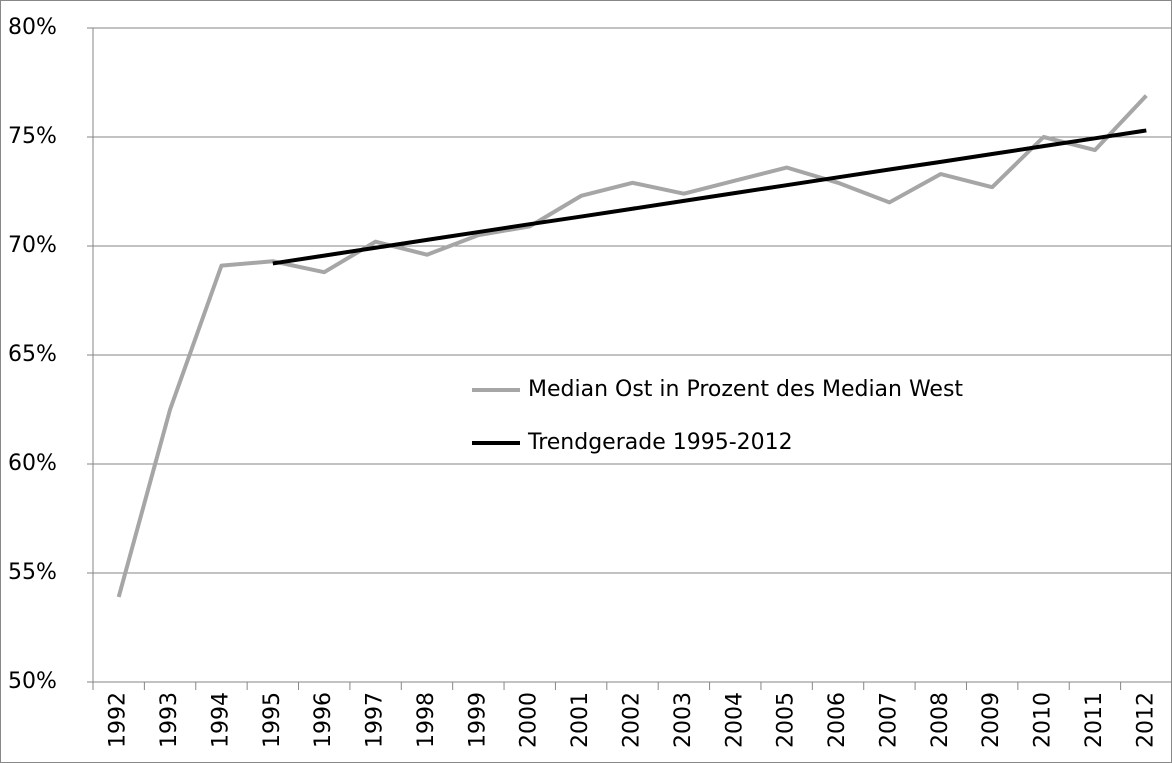  What do you see at coordinates (32, 463) in the screenshot?
I see `y-tick-label: 60%` at bounding box center [32, 463].